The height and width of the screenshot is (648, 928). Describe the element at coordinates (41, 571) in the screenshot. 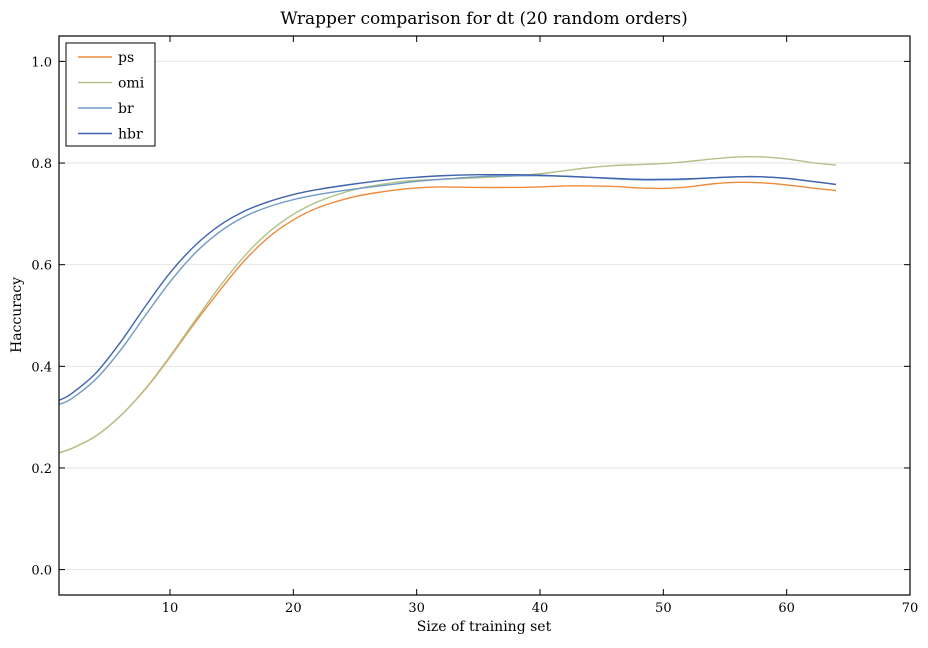

I see `y-tick-label: 0.0` at that location.